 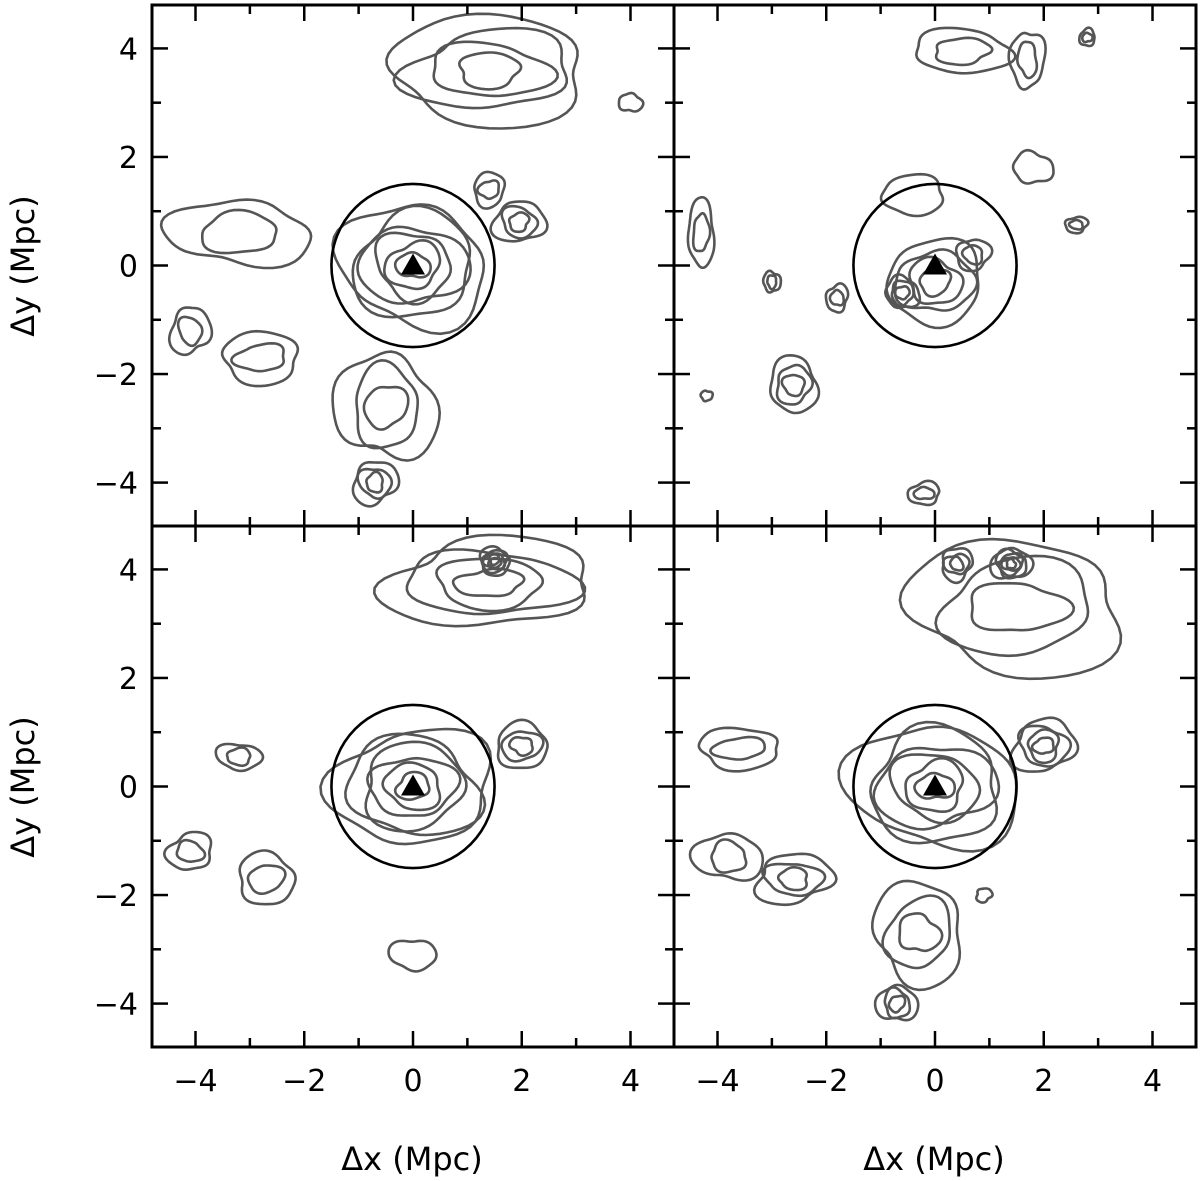 What do you see at coordinates (304, 1081) in the screenshot?
I see `x-tick-label: −2` at bounding box center [304, 1081].